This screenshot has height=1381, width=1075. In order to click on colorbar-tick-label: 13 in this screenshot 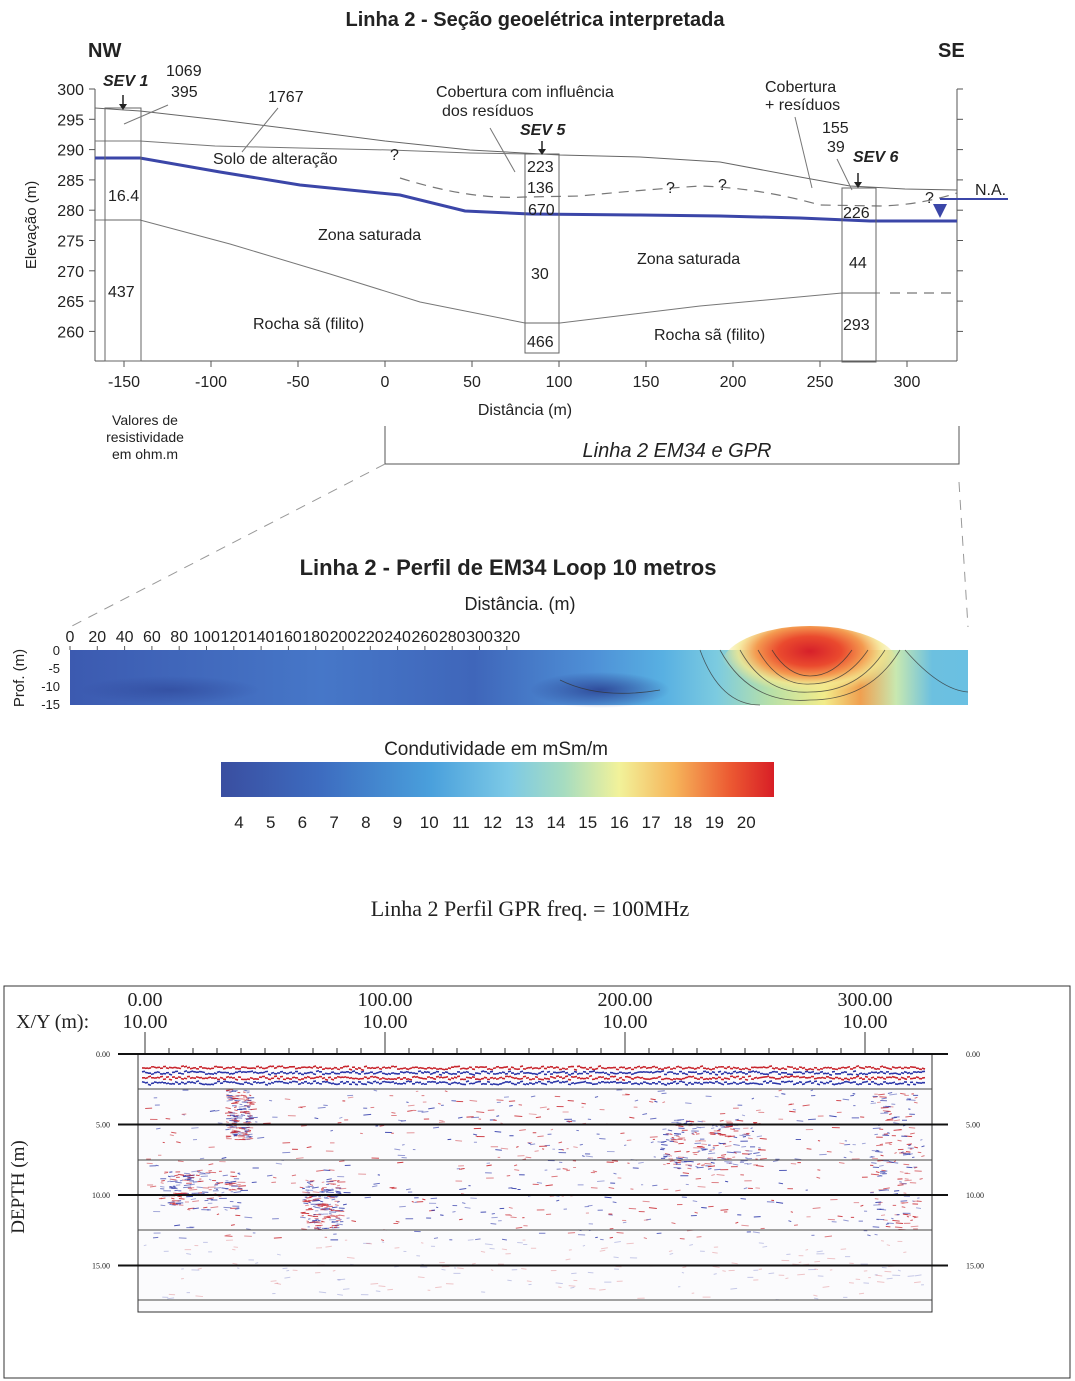, I will do `click(524, 822)`.